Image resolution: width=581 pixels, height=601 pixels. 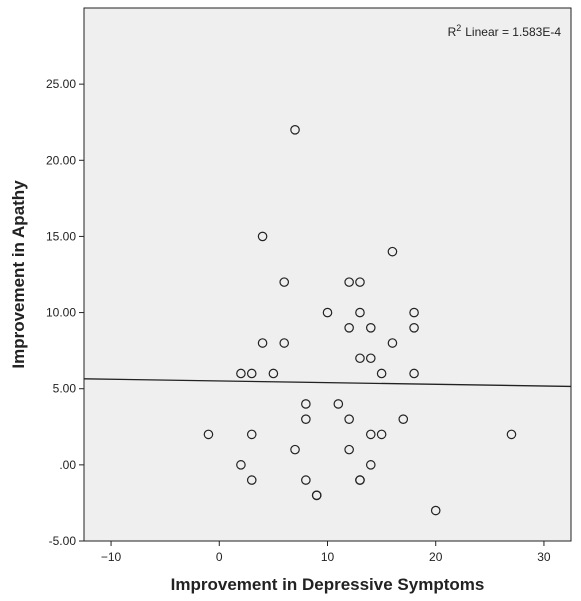 What do you see at coordinates (327, 383) in the screenshot?
I see `linear-fit-line` at bounding box center [327, 383].